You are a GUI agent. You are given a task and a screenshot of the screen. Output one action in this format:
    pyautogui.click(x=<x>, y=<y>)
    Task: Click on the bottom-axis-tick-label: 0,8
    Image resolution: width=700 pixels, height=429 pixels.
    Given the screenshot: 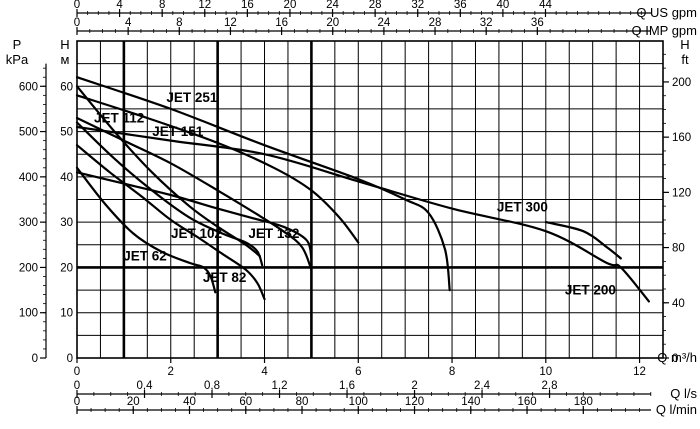 What is the action you would take?
    pyautogui.click(x=212, y=386)
    